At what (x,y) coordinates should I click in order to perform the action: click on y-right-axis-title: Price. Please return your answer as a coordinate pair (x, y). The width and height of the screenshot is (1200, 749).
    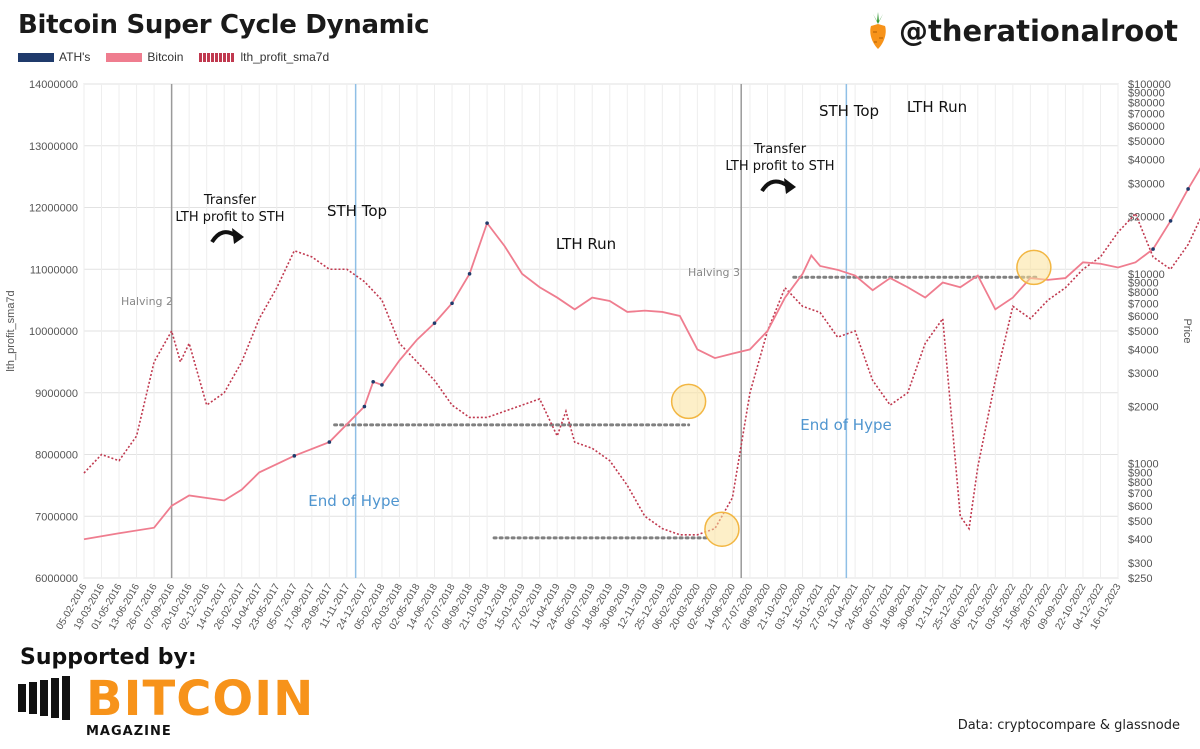
    Looking at the image, I should click on (1187, 330).